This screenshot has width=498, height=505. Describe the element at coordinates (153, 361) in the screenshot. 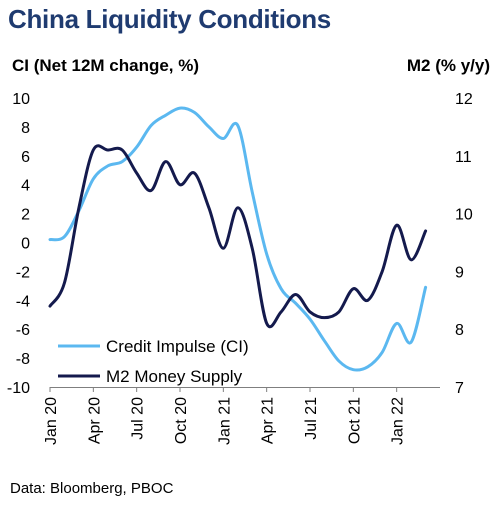

I see `chart-legend: Credit Impulse (CI) M2 Money Supply` at that location.